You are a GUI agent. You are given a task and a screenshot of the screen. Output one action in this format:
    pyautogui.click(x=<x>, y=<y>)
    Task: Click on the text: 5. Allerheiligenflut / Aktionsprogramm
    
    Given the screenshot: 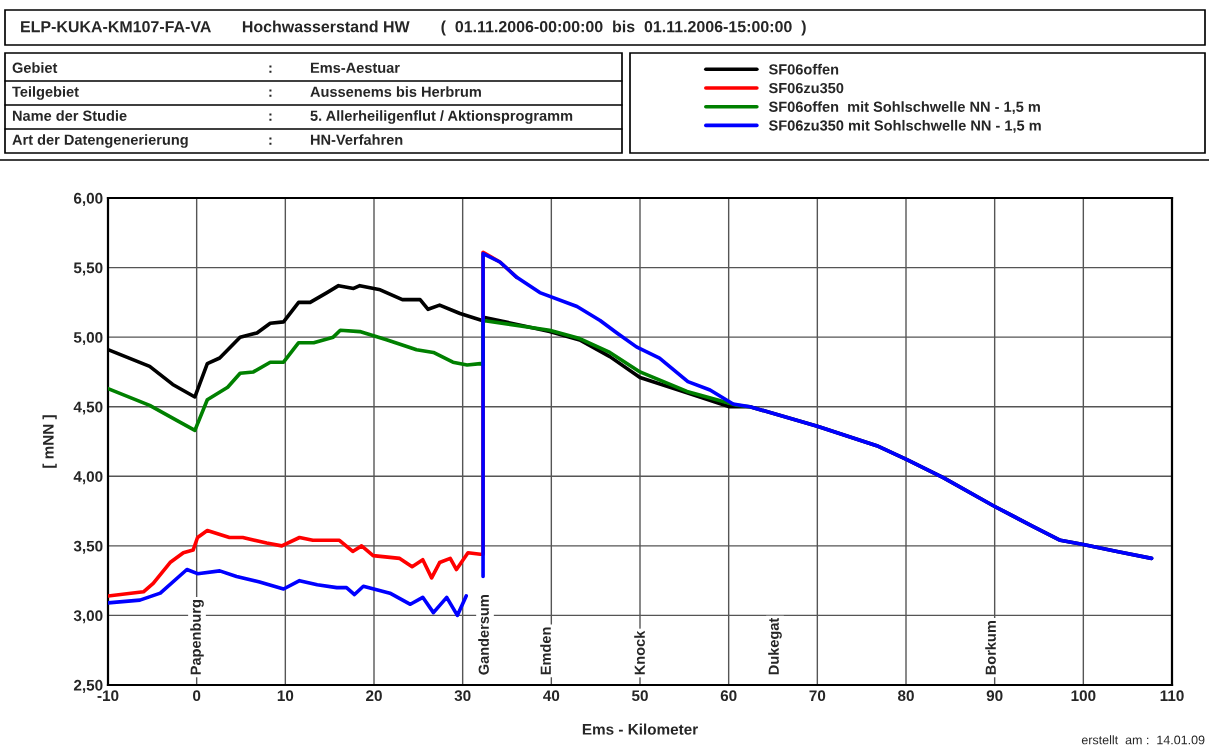 What is the action you would take?
    pyautogui.click(x=441, y=117)
    